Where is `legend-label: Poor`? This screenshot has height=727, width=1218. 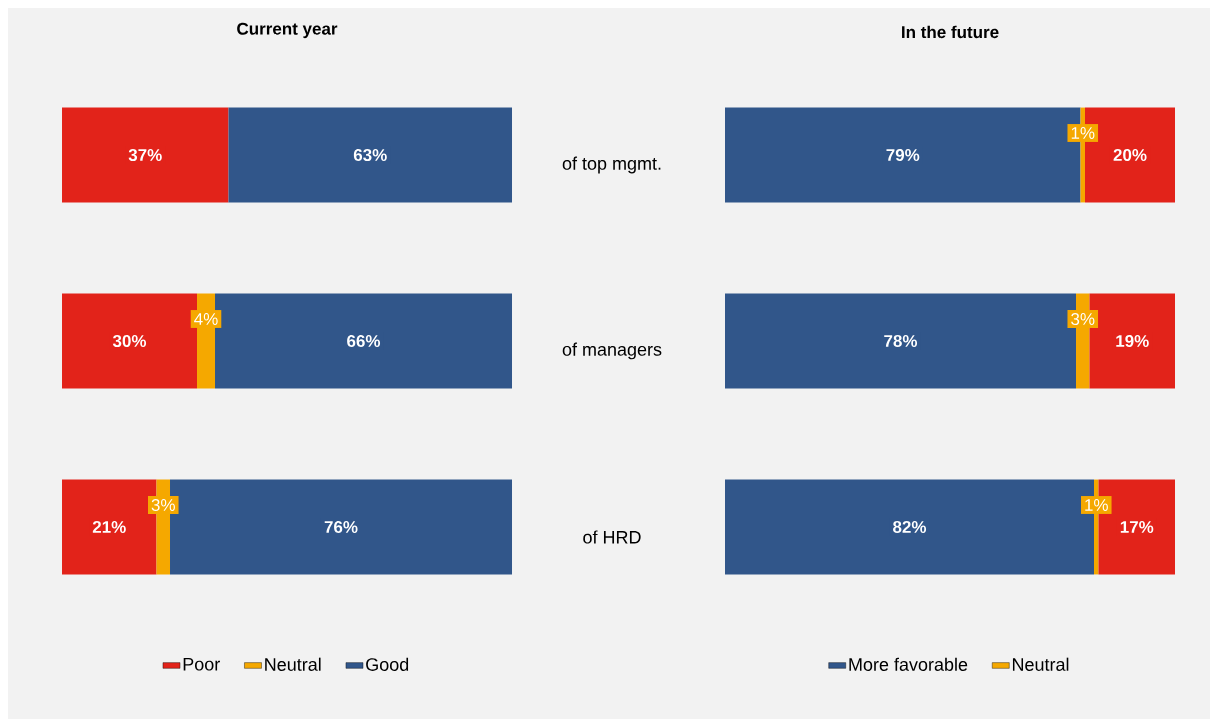 legend-label: Poor is located at coordinates (201, 664).